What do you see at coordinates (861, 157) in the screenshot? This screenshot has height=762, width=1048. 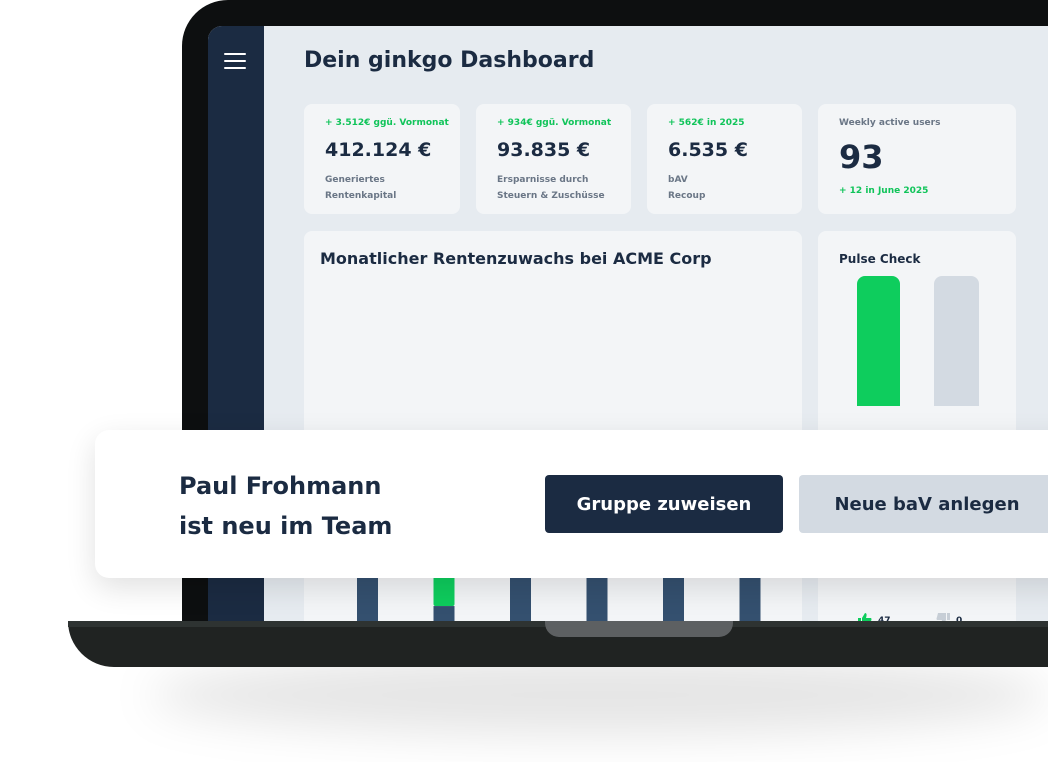 I see `stat-value: 93` at bounding box center [861, 157].